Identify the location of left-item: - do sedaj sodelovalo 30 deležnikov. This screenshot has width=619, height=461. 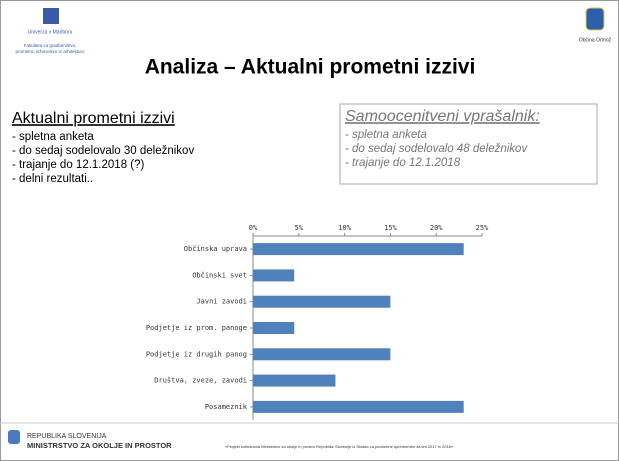
(103, 151).